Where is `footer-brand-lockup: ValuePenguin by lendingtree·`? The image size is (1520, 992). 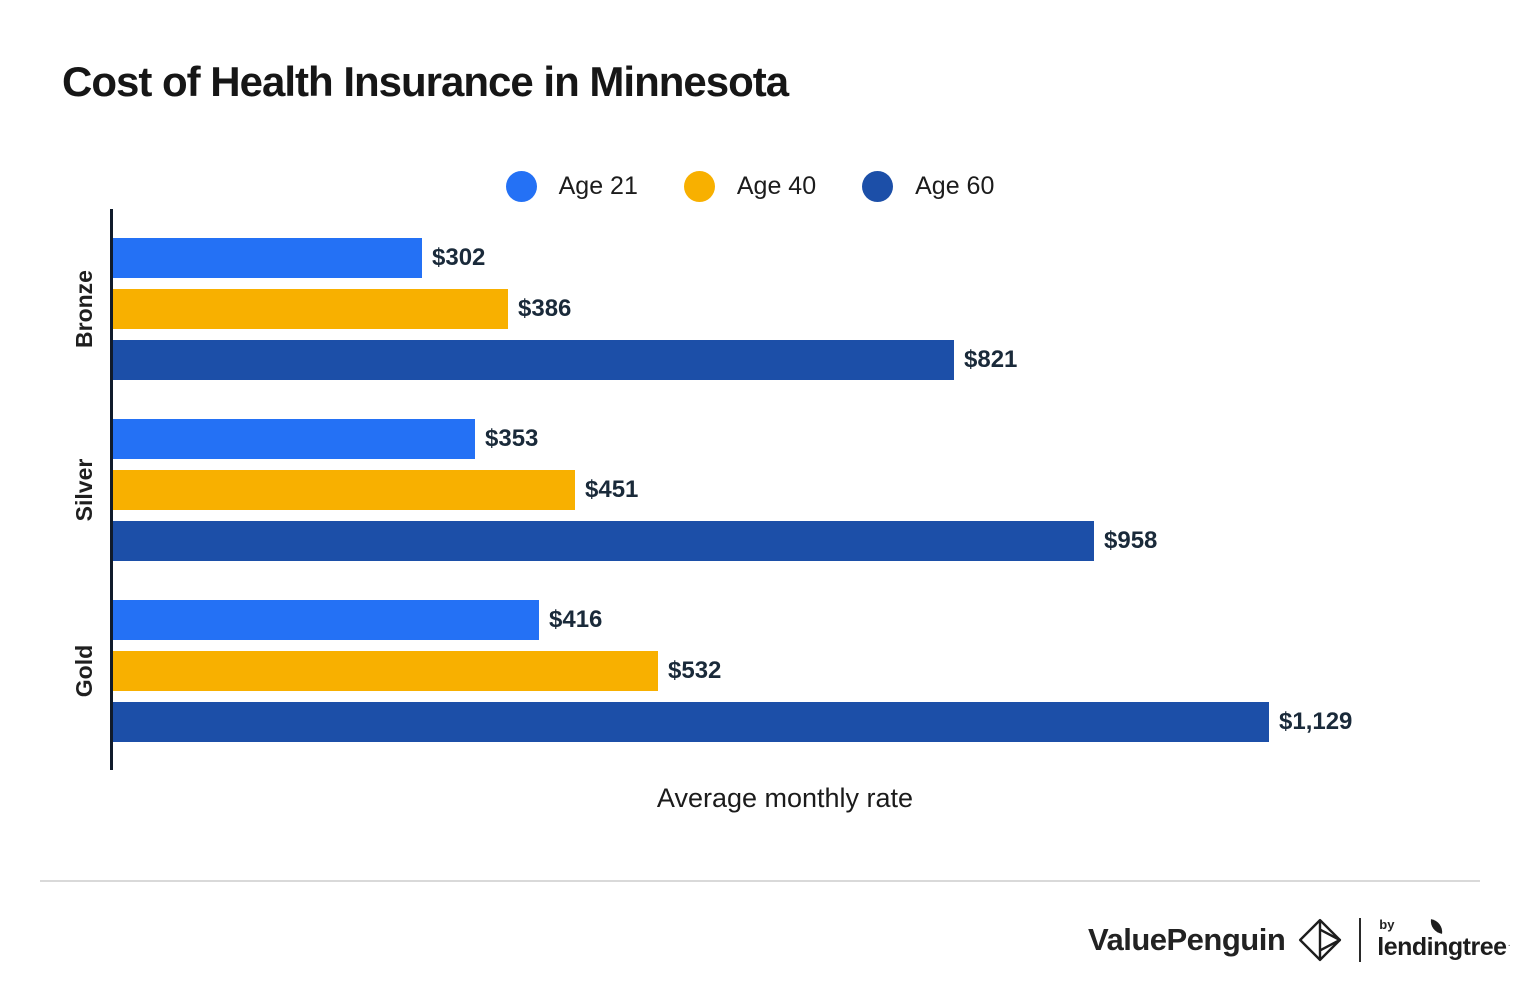 footer-brand-lockup: ValuePenguin by lendingtree· is located at coordinates (1299, 940).